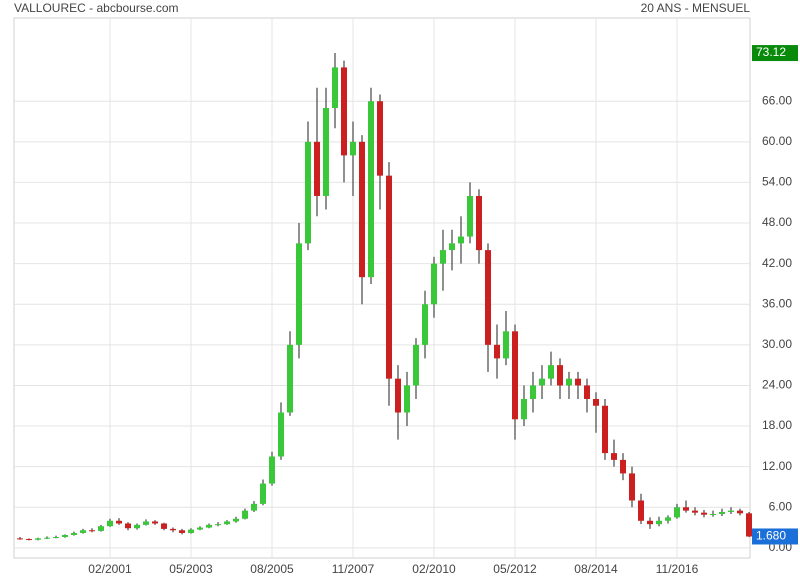  What do you see at coordinates (272, 569) in the screenshot?
I see `x-tick-label: 08/2005` at bounding box center [272, 569].